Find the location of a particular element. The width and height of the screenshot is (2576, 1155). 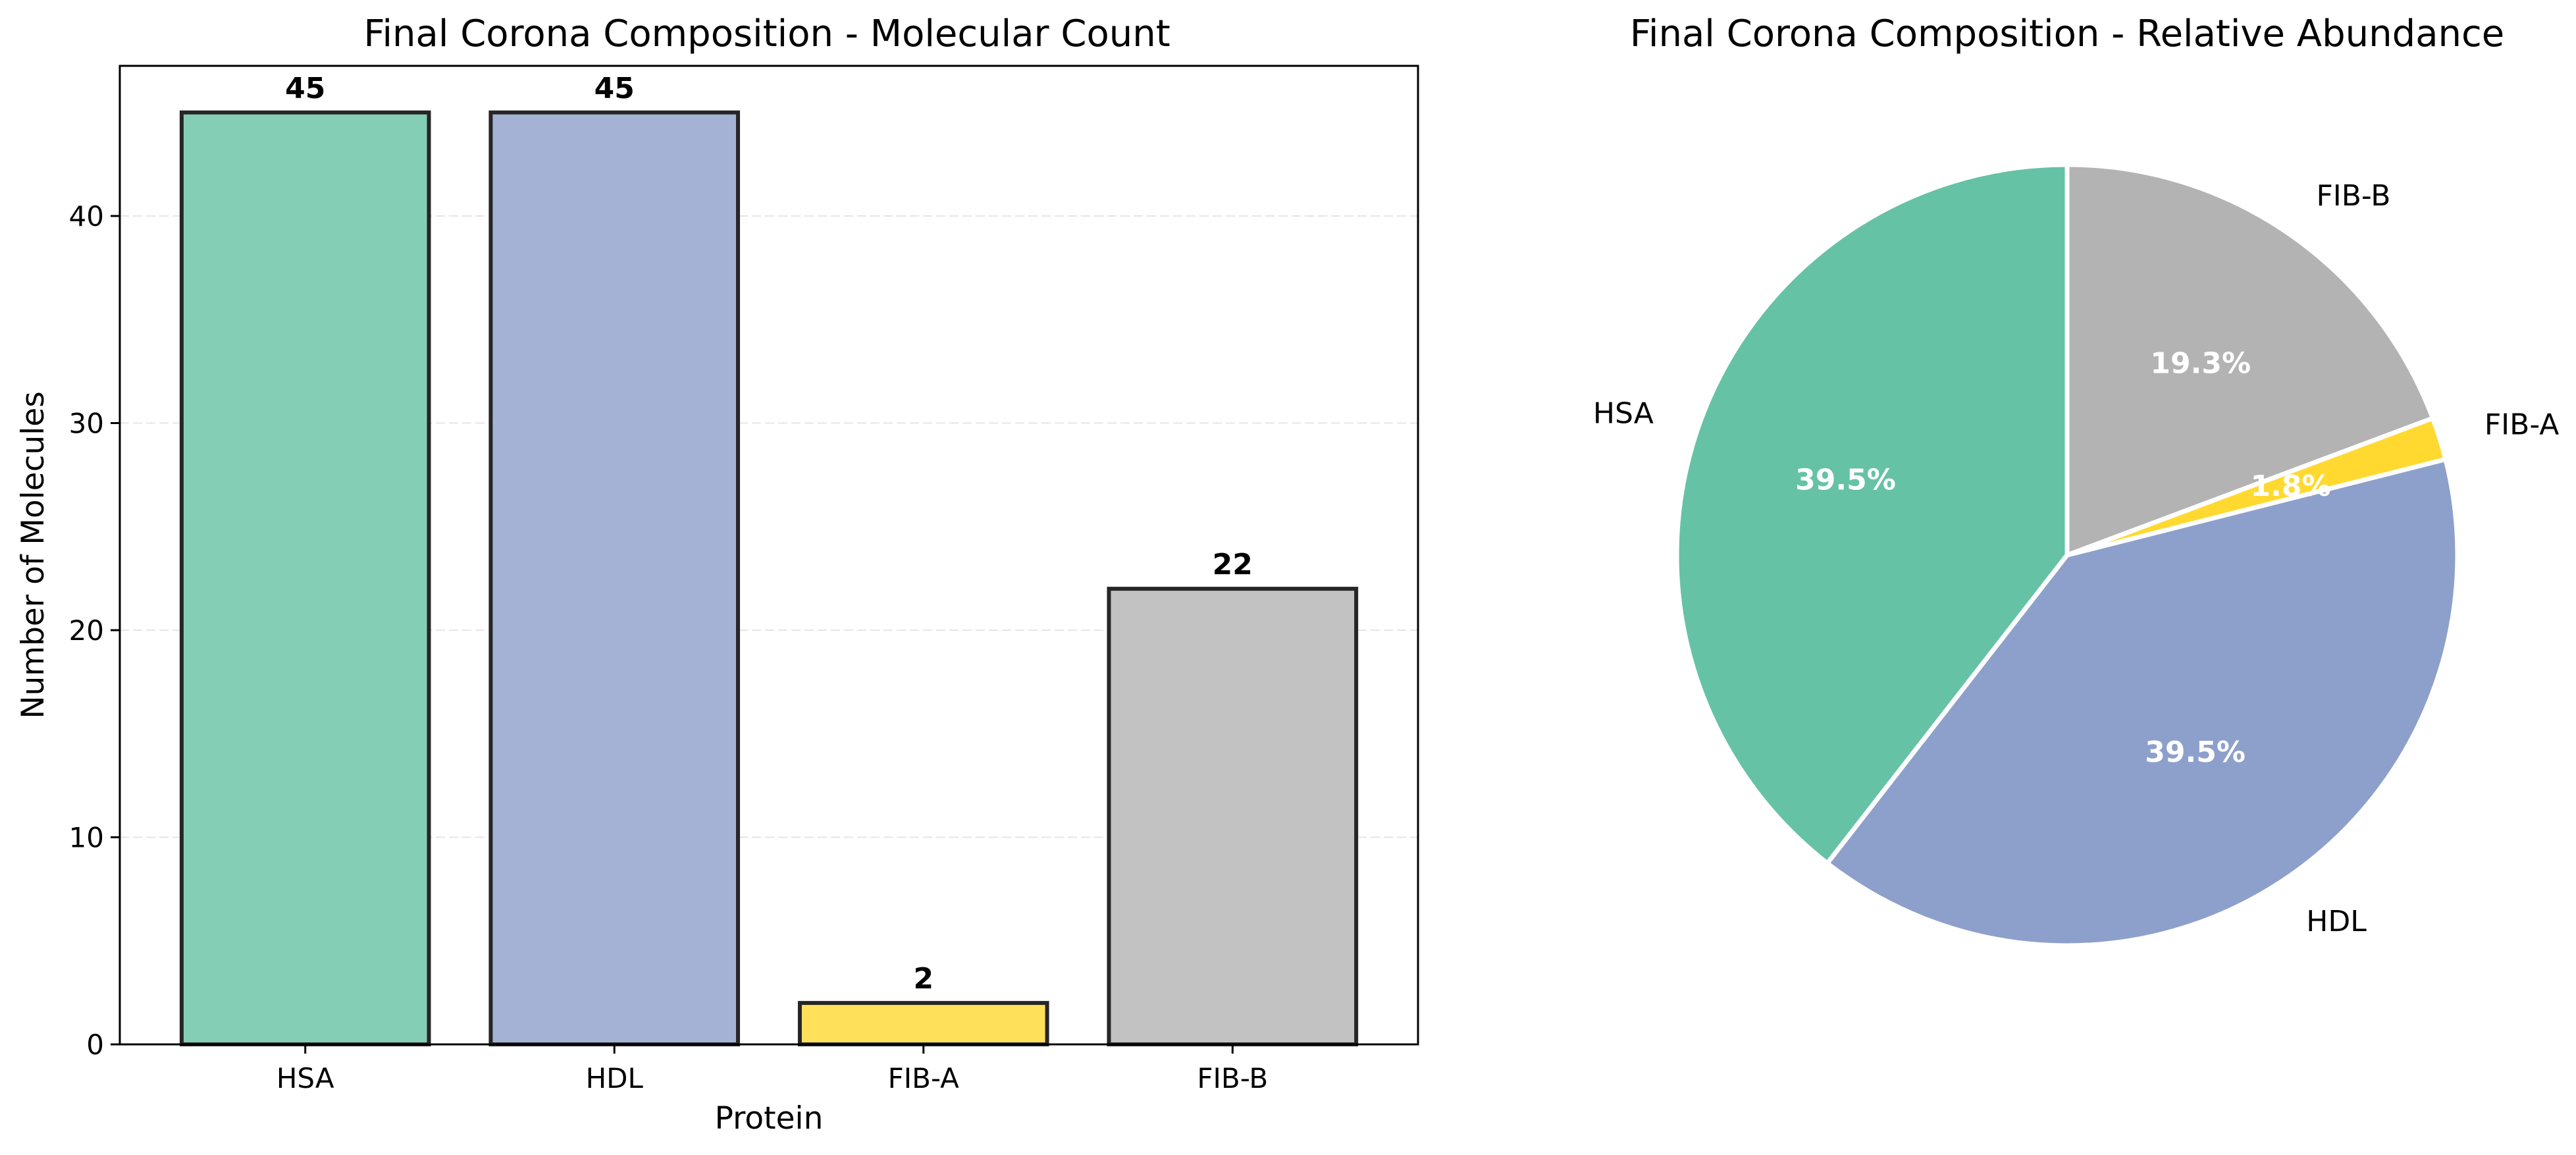

pie-slice-hsa is located at coordinates (1872, 514).